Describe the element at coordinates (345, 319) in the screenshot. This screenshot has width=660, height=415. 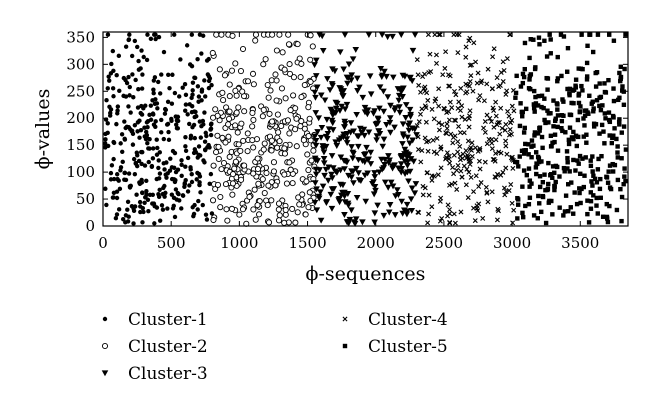
I see `legend-marker` at that location.